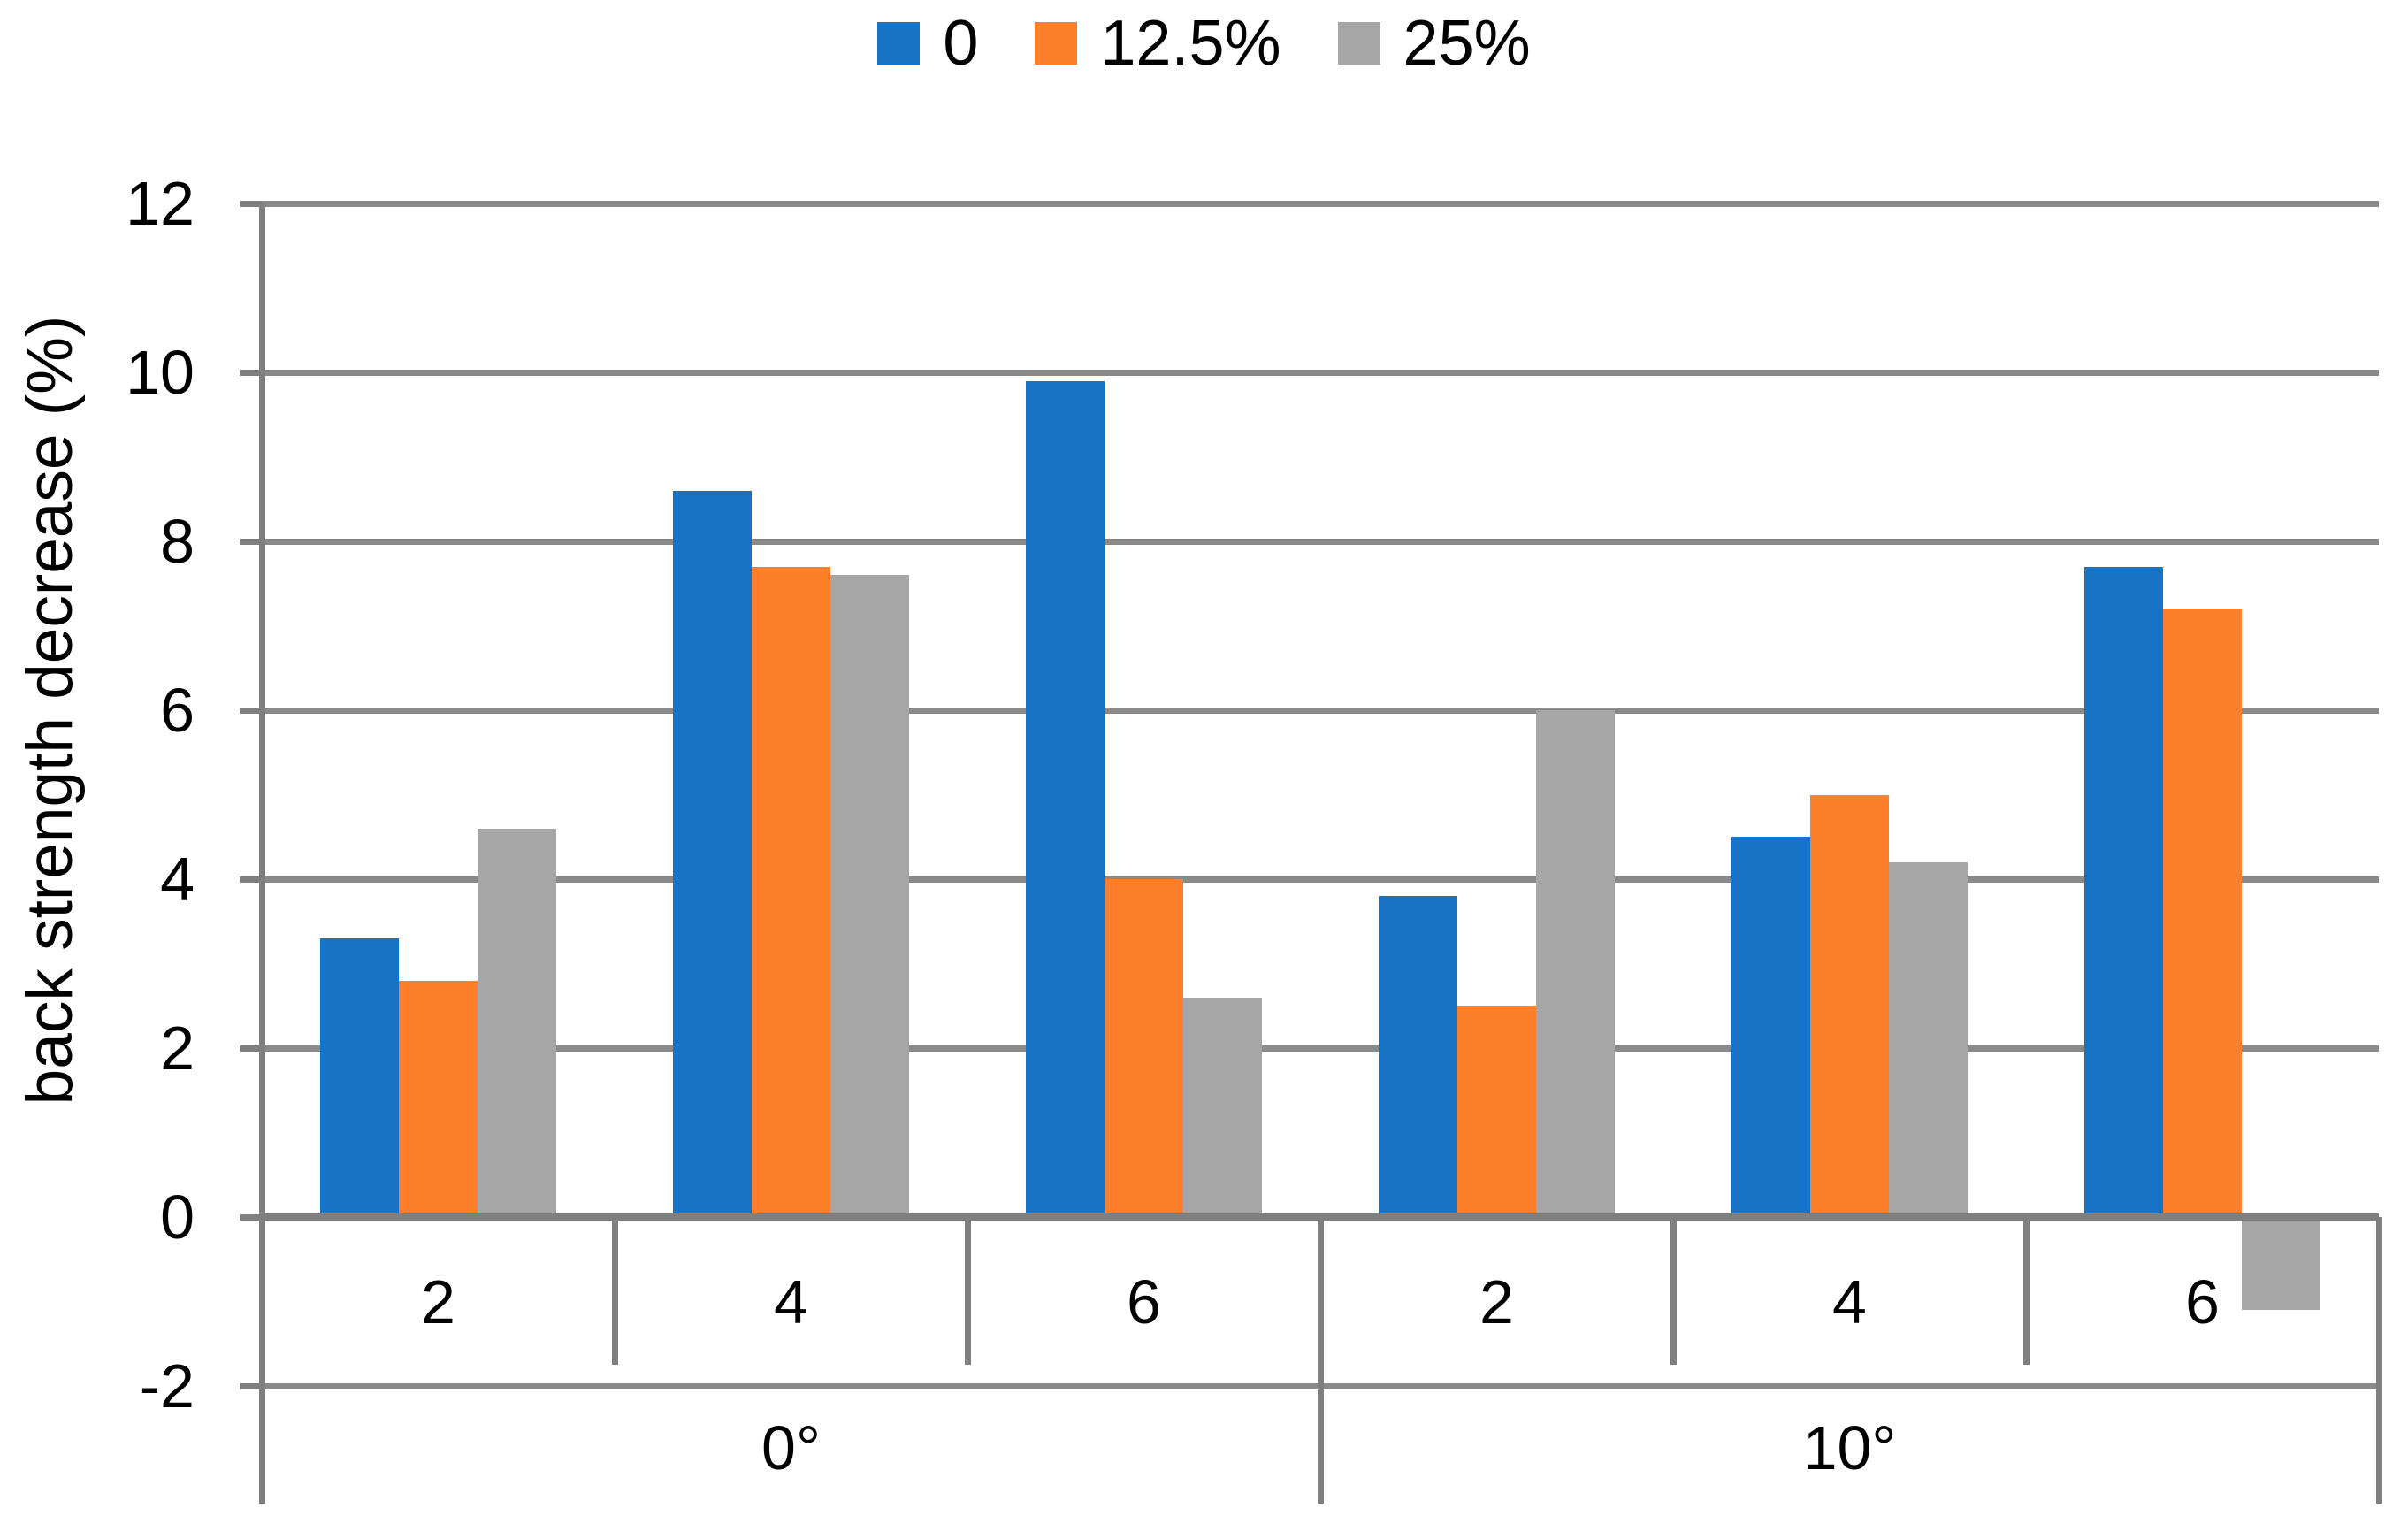 The width and height of the screenshot is (2408, 1531). Describe the element at coordinates (160, 372) in the screenshot. I see `y-tick-label: 10` at that location.